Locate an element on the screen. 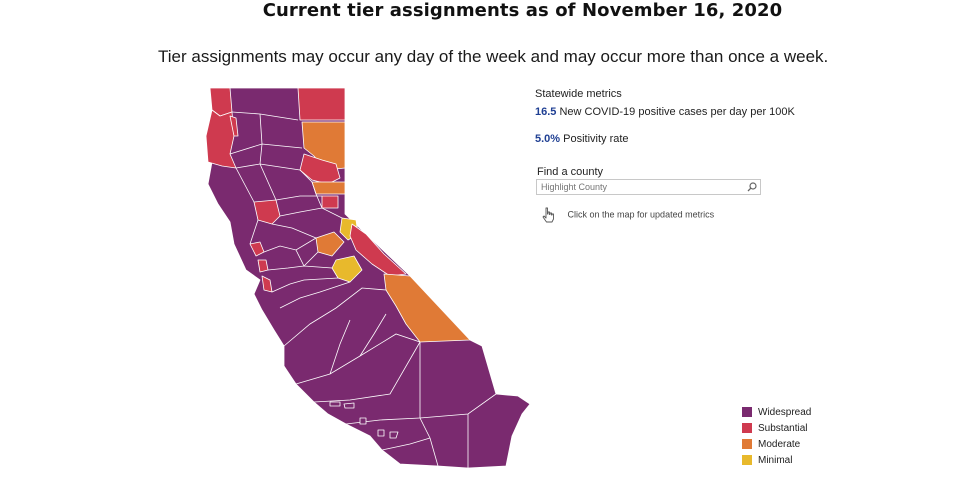  cases-value: 16.5 is located at coordinates (546, 112).